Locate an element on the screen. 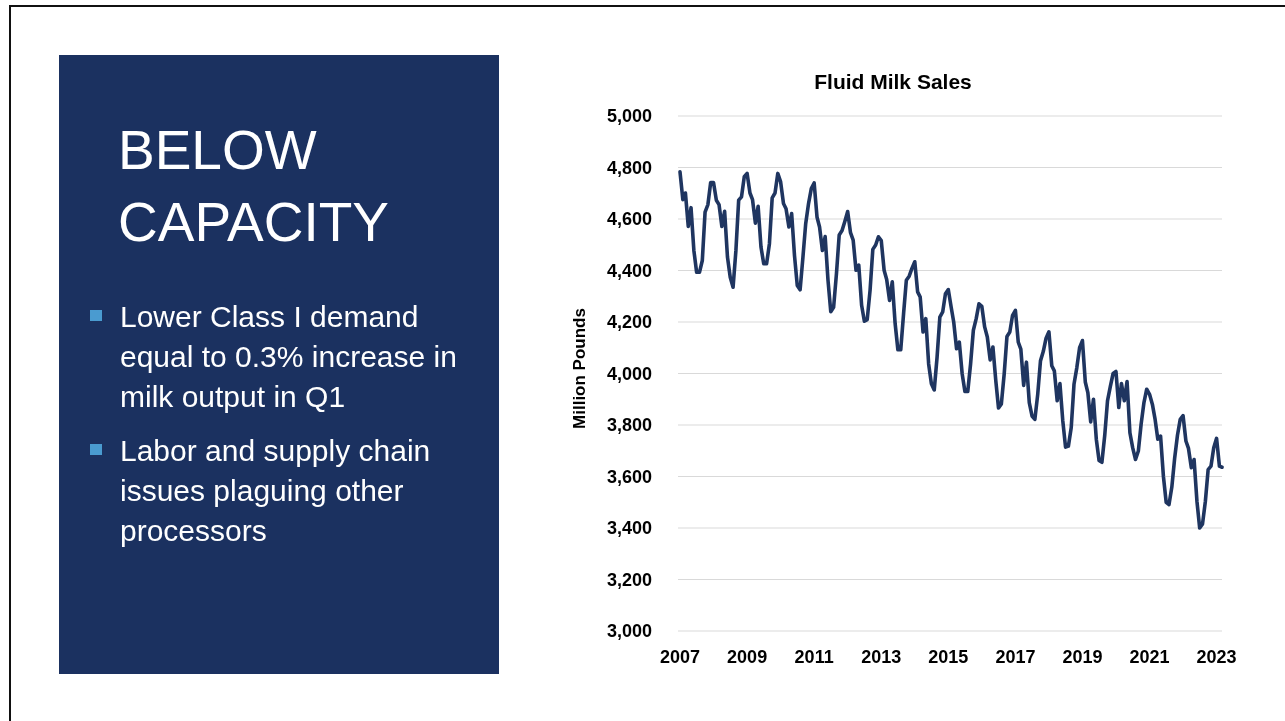 Image resolution: width=1285 pixels, height=721 pixels. y-tick-label: 4,600 is located at coordinates (629, 219).